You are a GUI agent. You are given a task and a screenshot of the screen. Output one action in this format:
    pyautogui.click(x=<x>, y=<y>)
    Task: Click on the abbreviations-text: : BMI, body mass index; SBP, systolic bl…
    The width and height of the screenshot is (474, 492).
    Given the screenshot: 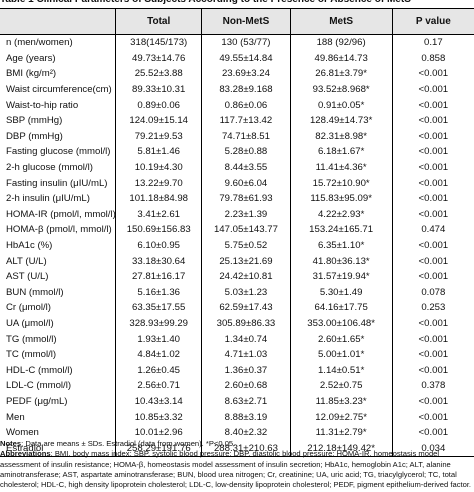 What is the action you would take?
    pyautogui.click(x=236, y=469)
    